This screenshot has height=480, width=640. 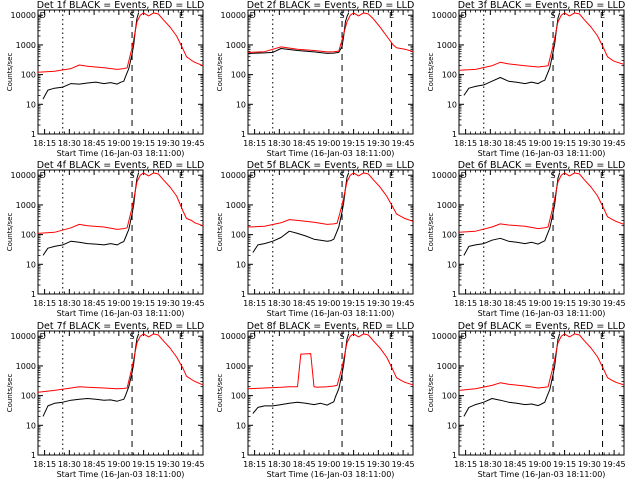 What do you see at coordinates (542, 165) in the screenshot?
I see `chart-title: Det 6f BLACK = Events, RED = LLD` at bounding box center [542, 165].